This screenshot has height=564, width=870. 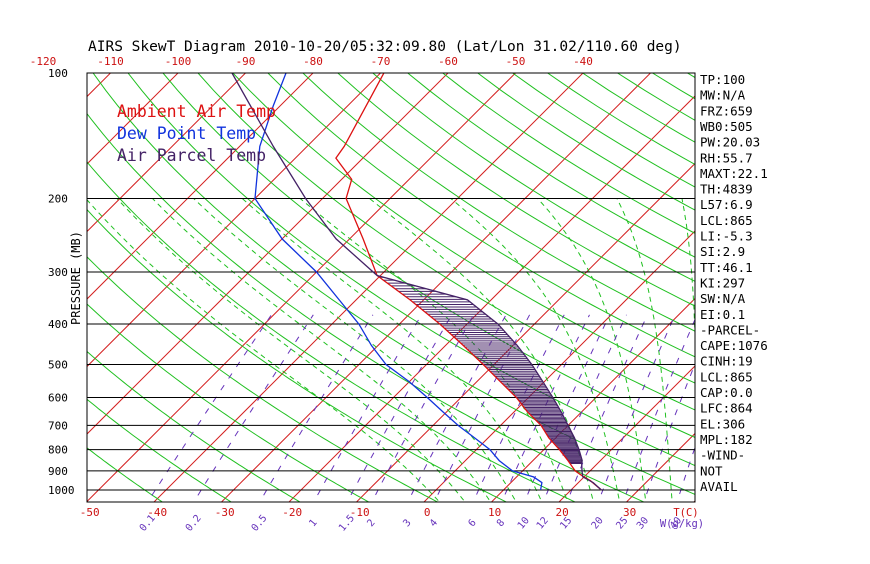 I want to click on pressure-tick-200: 200, so click(x=58, y=199).